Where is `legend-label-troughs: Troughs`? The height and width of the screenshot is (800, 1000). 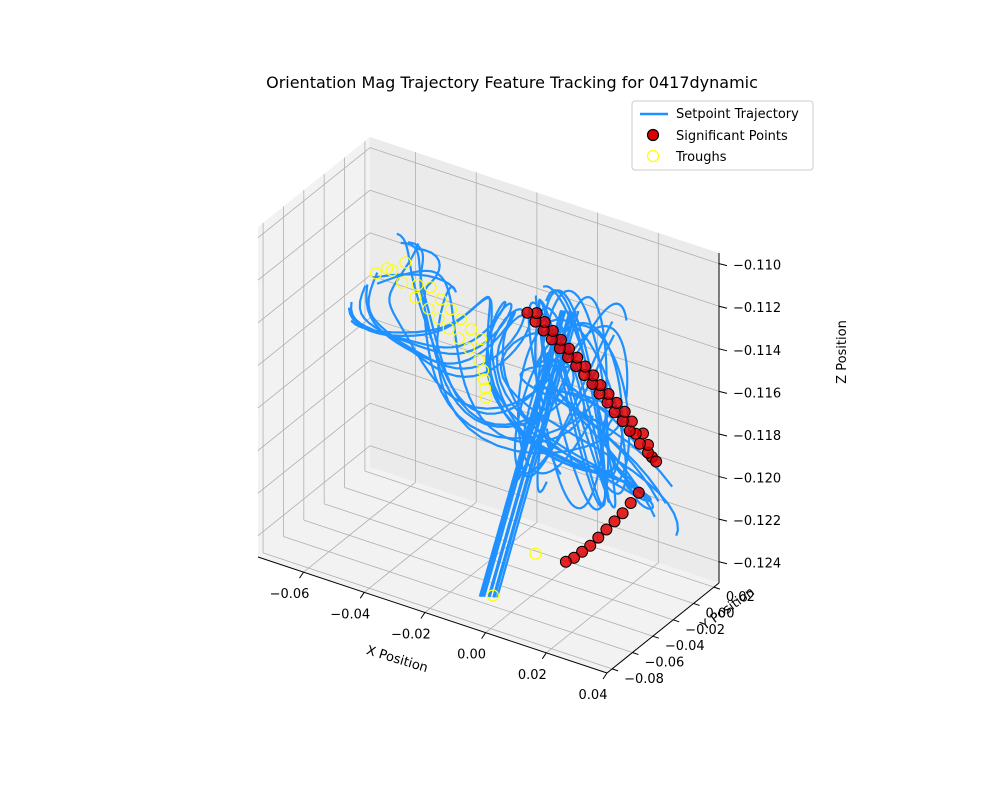
legend-label-troughs: Troughs is located at coordinates (701, 157).